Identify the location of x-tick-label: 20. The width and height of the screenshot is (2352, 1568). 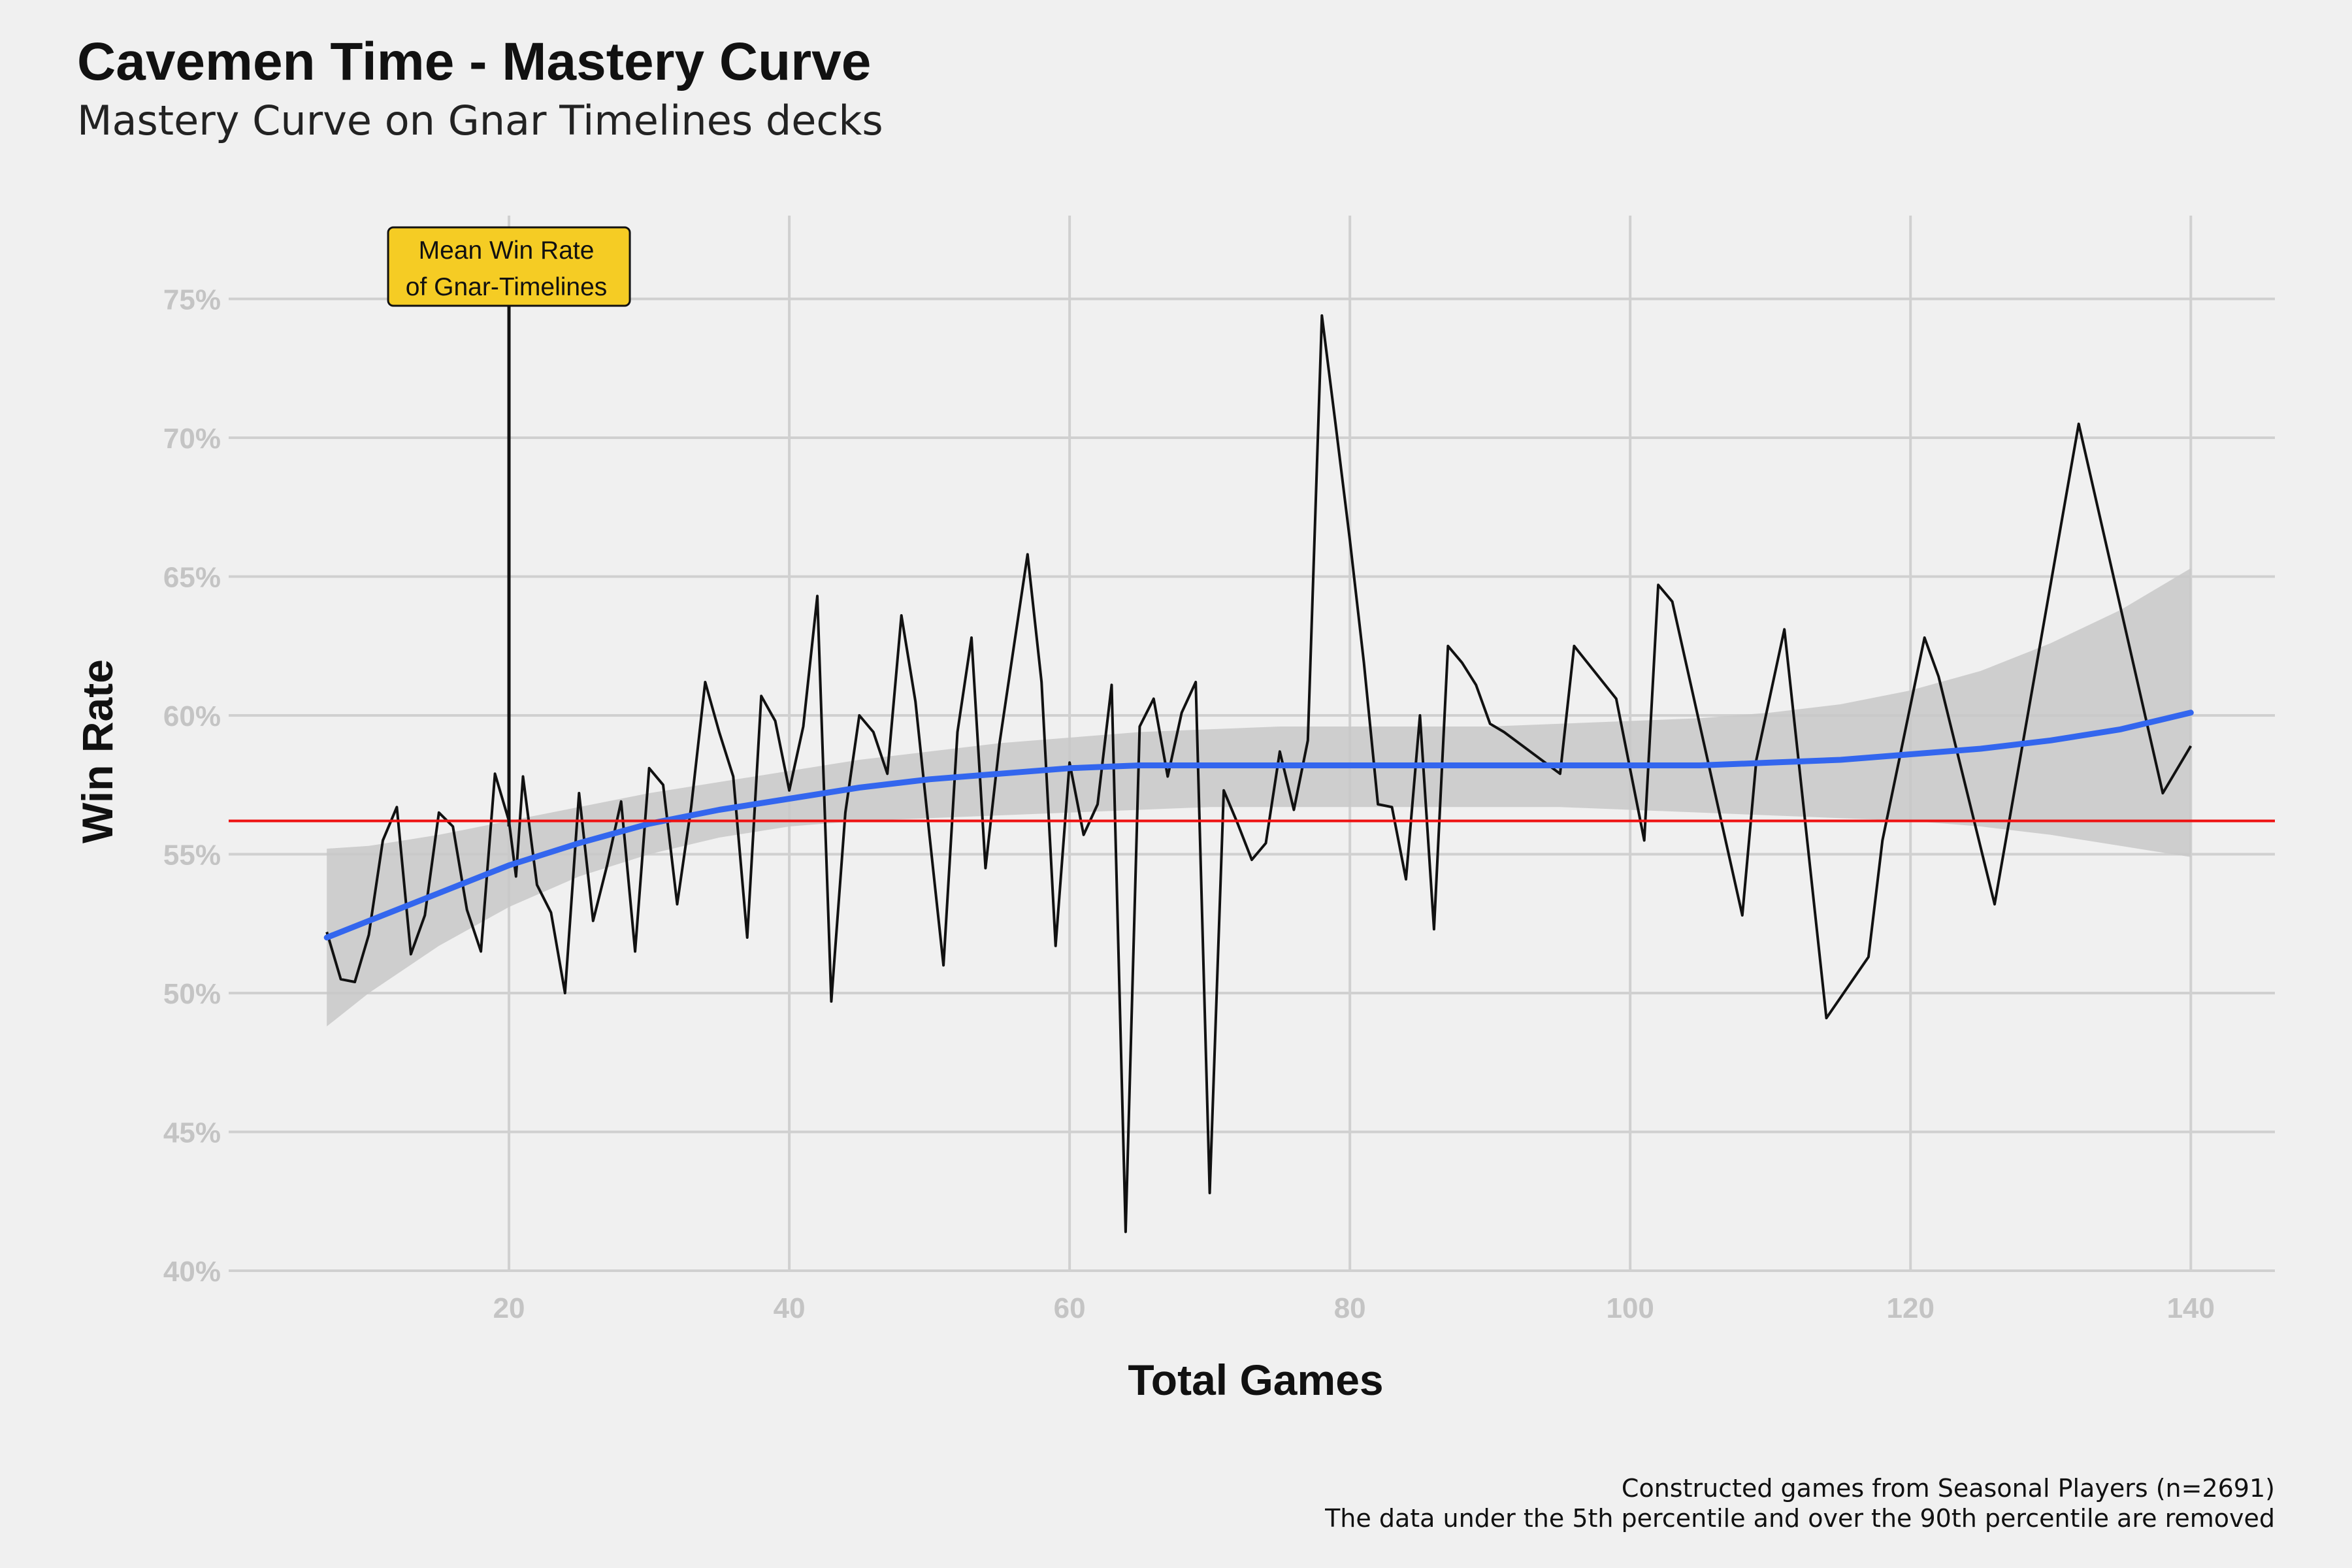
(509, 1308).